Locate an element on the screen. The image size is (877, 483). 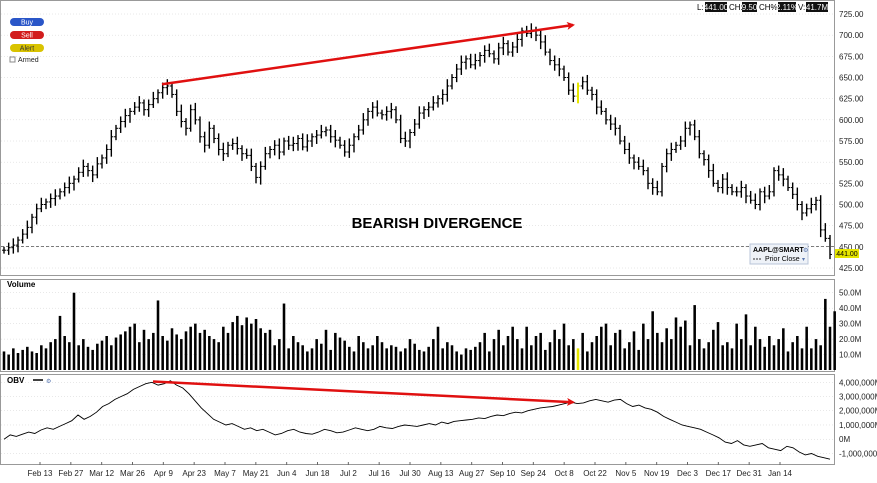
volume-panel-title: Volume is located at coordinates (21, 284).